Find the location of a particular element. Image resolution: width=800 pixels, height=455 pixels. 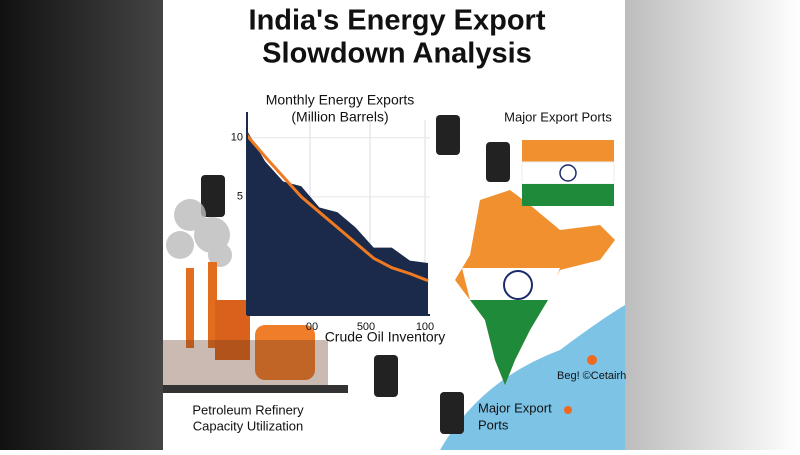

chart: 5 10 00 500 100 is located at coordinates (332, 222).